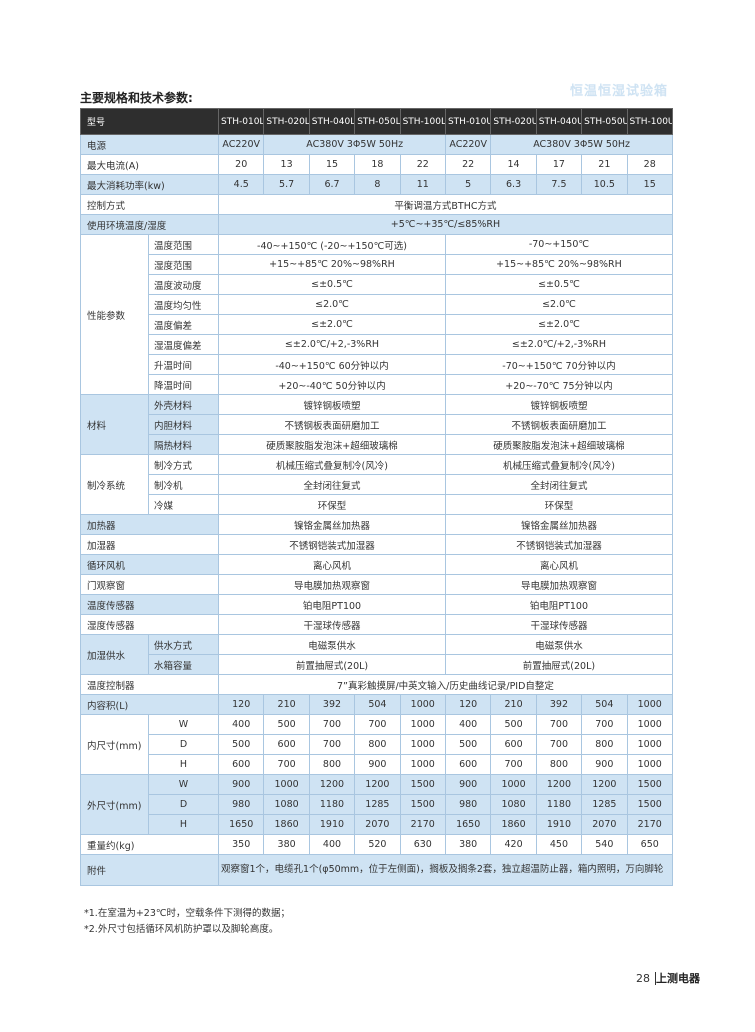 The width and height of the screenshot is (755, 1032). I want to click on table-row: 湿度传感器 干湿球传感器 干湿球传感器, so click(376, 624).